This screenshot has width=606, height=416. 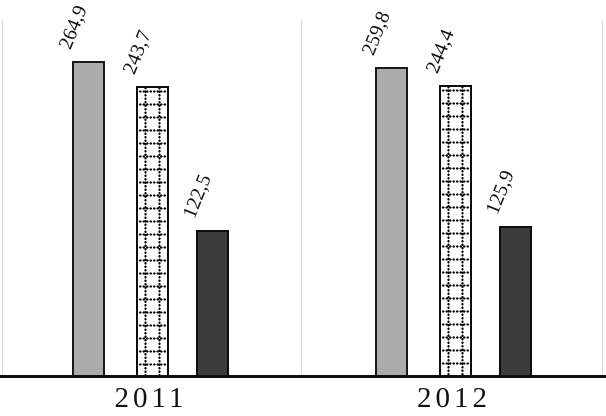 I want to click on value-label: 125,9, so click(x=500, y=192).